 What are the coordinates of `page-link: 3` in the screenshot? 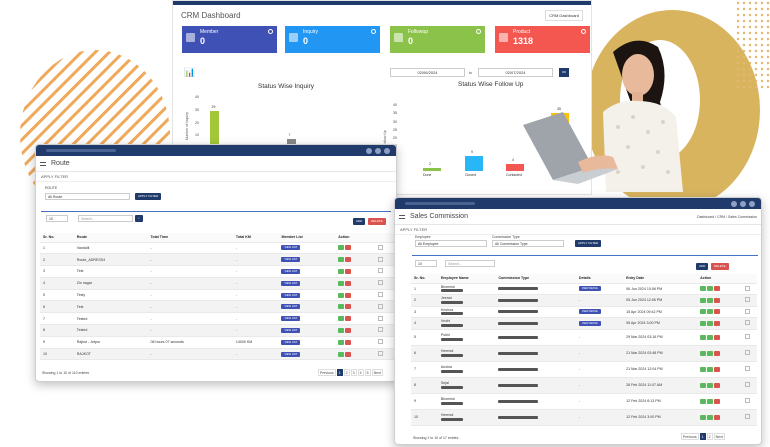 It's located at (353, 372).